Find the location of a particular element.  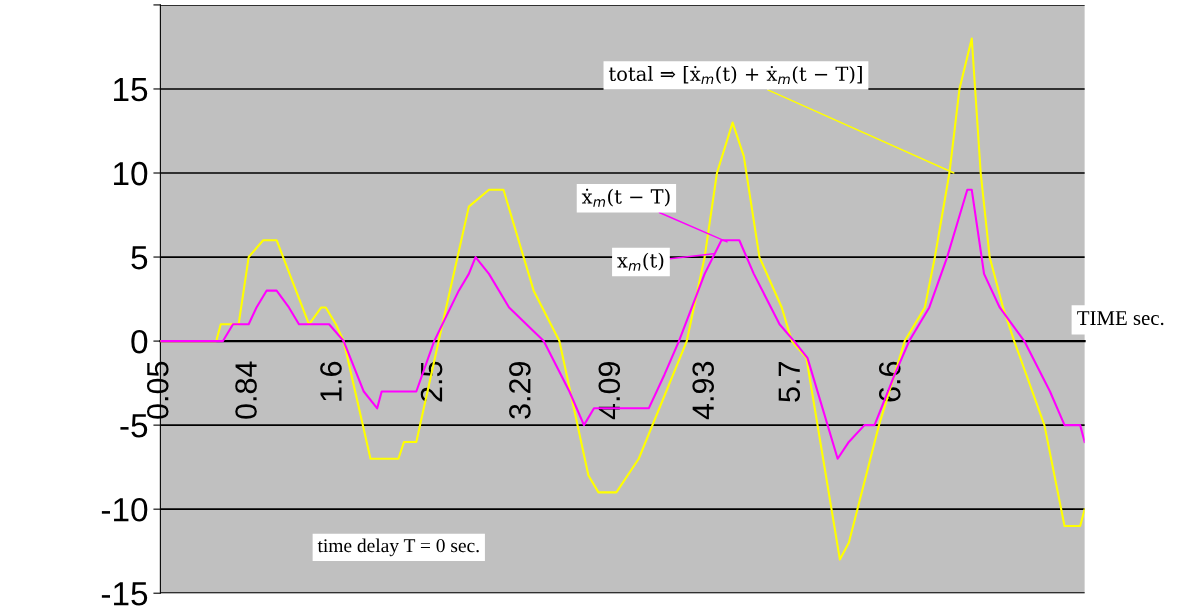

x-tick-label: 5.7 is located at coordinates (789, 382).